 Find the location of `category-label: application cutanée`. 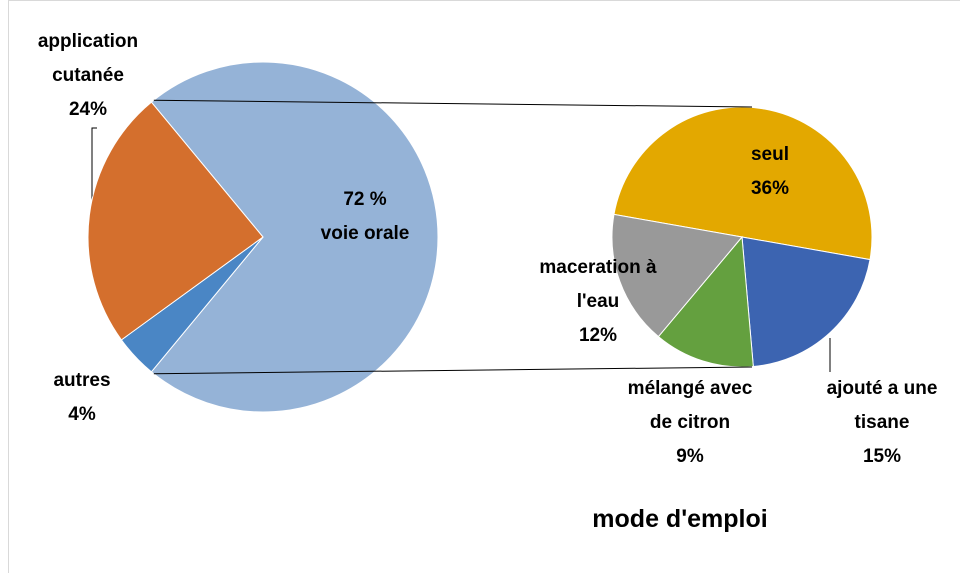

category-label: application cutanée is located at coordinates (88, 58).